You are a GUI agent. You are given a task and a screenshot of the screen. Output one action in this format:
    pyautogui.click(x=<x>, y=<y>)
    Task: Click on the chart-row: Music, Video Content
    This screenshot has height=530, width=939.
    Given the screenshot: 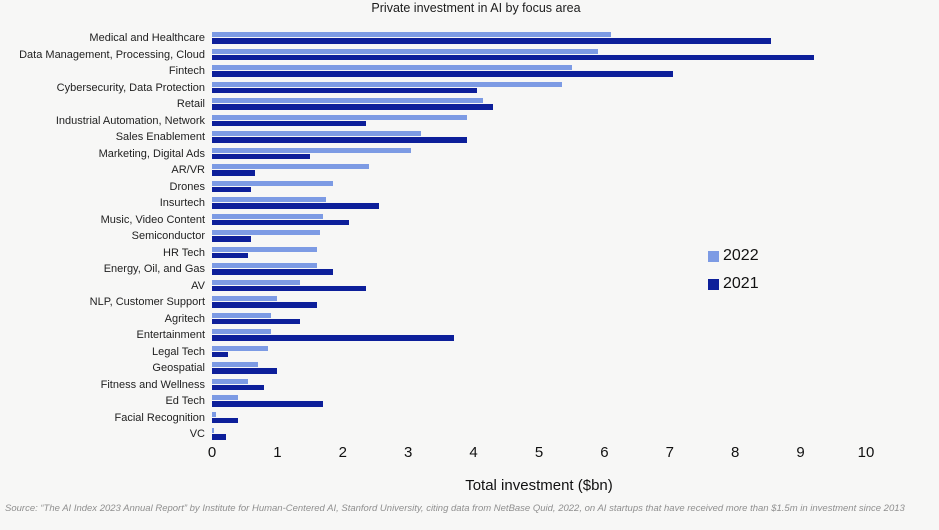 What is the action you would take?
    pyautogui.click(x=469, y=220)
    